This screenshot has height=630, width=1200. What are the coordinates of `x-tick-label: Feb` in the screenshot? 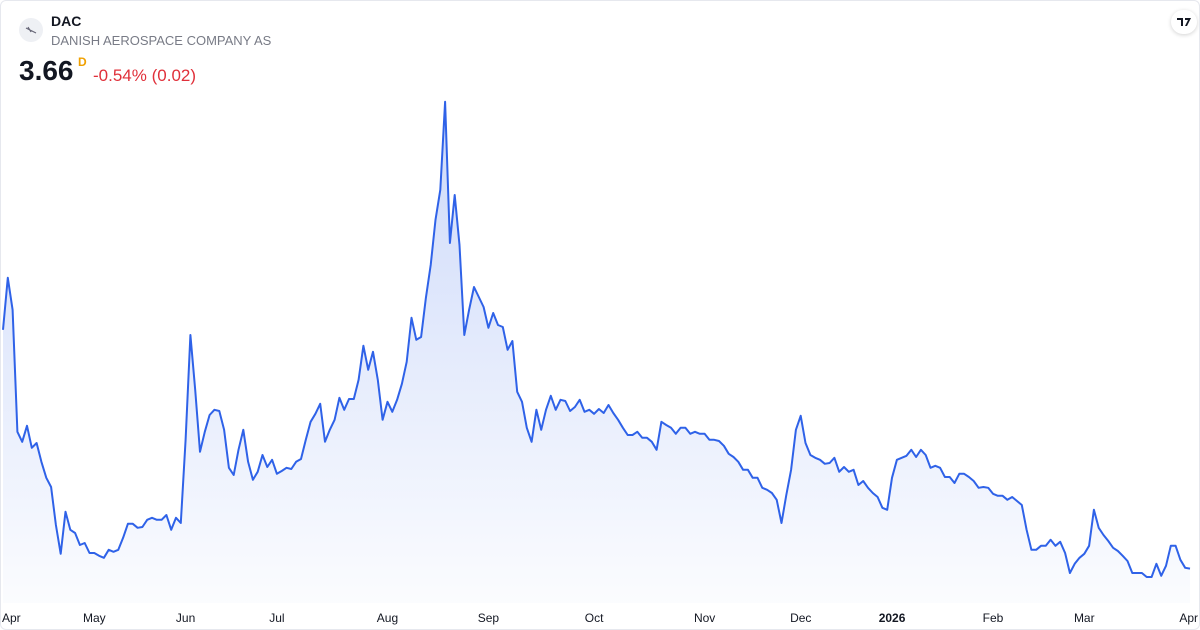 It's located at (993, 618).